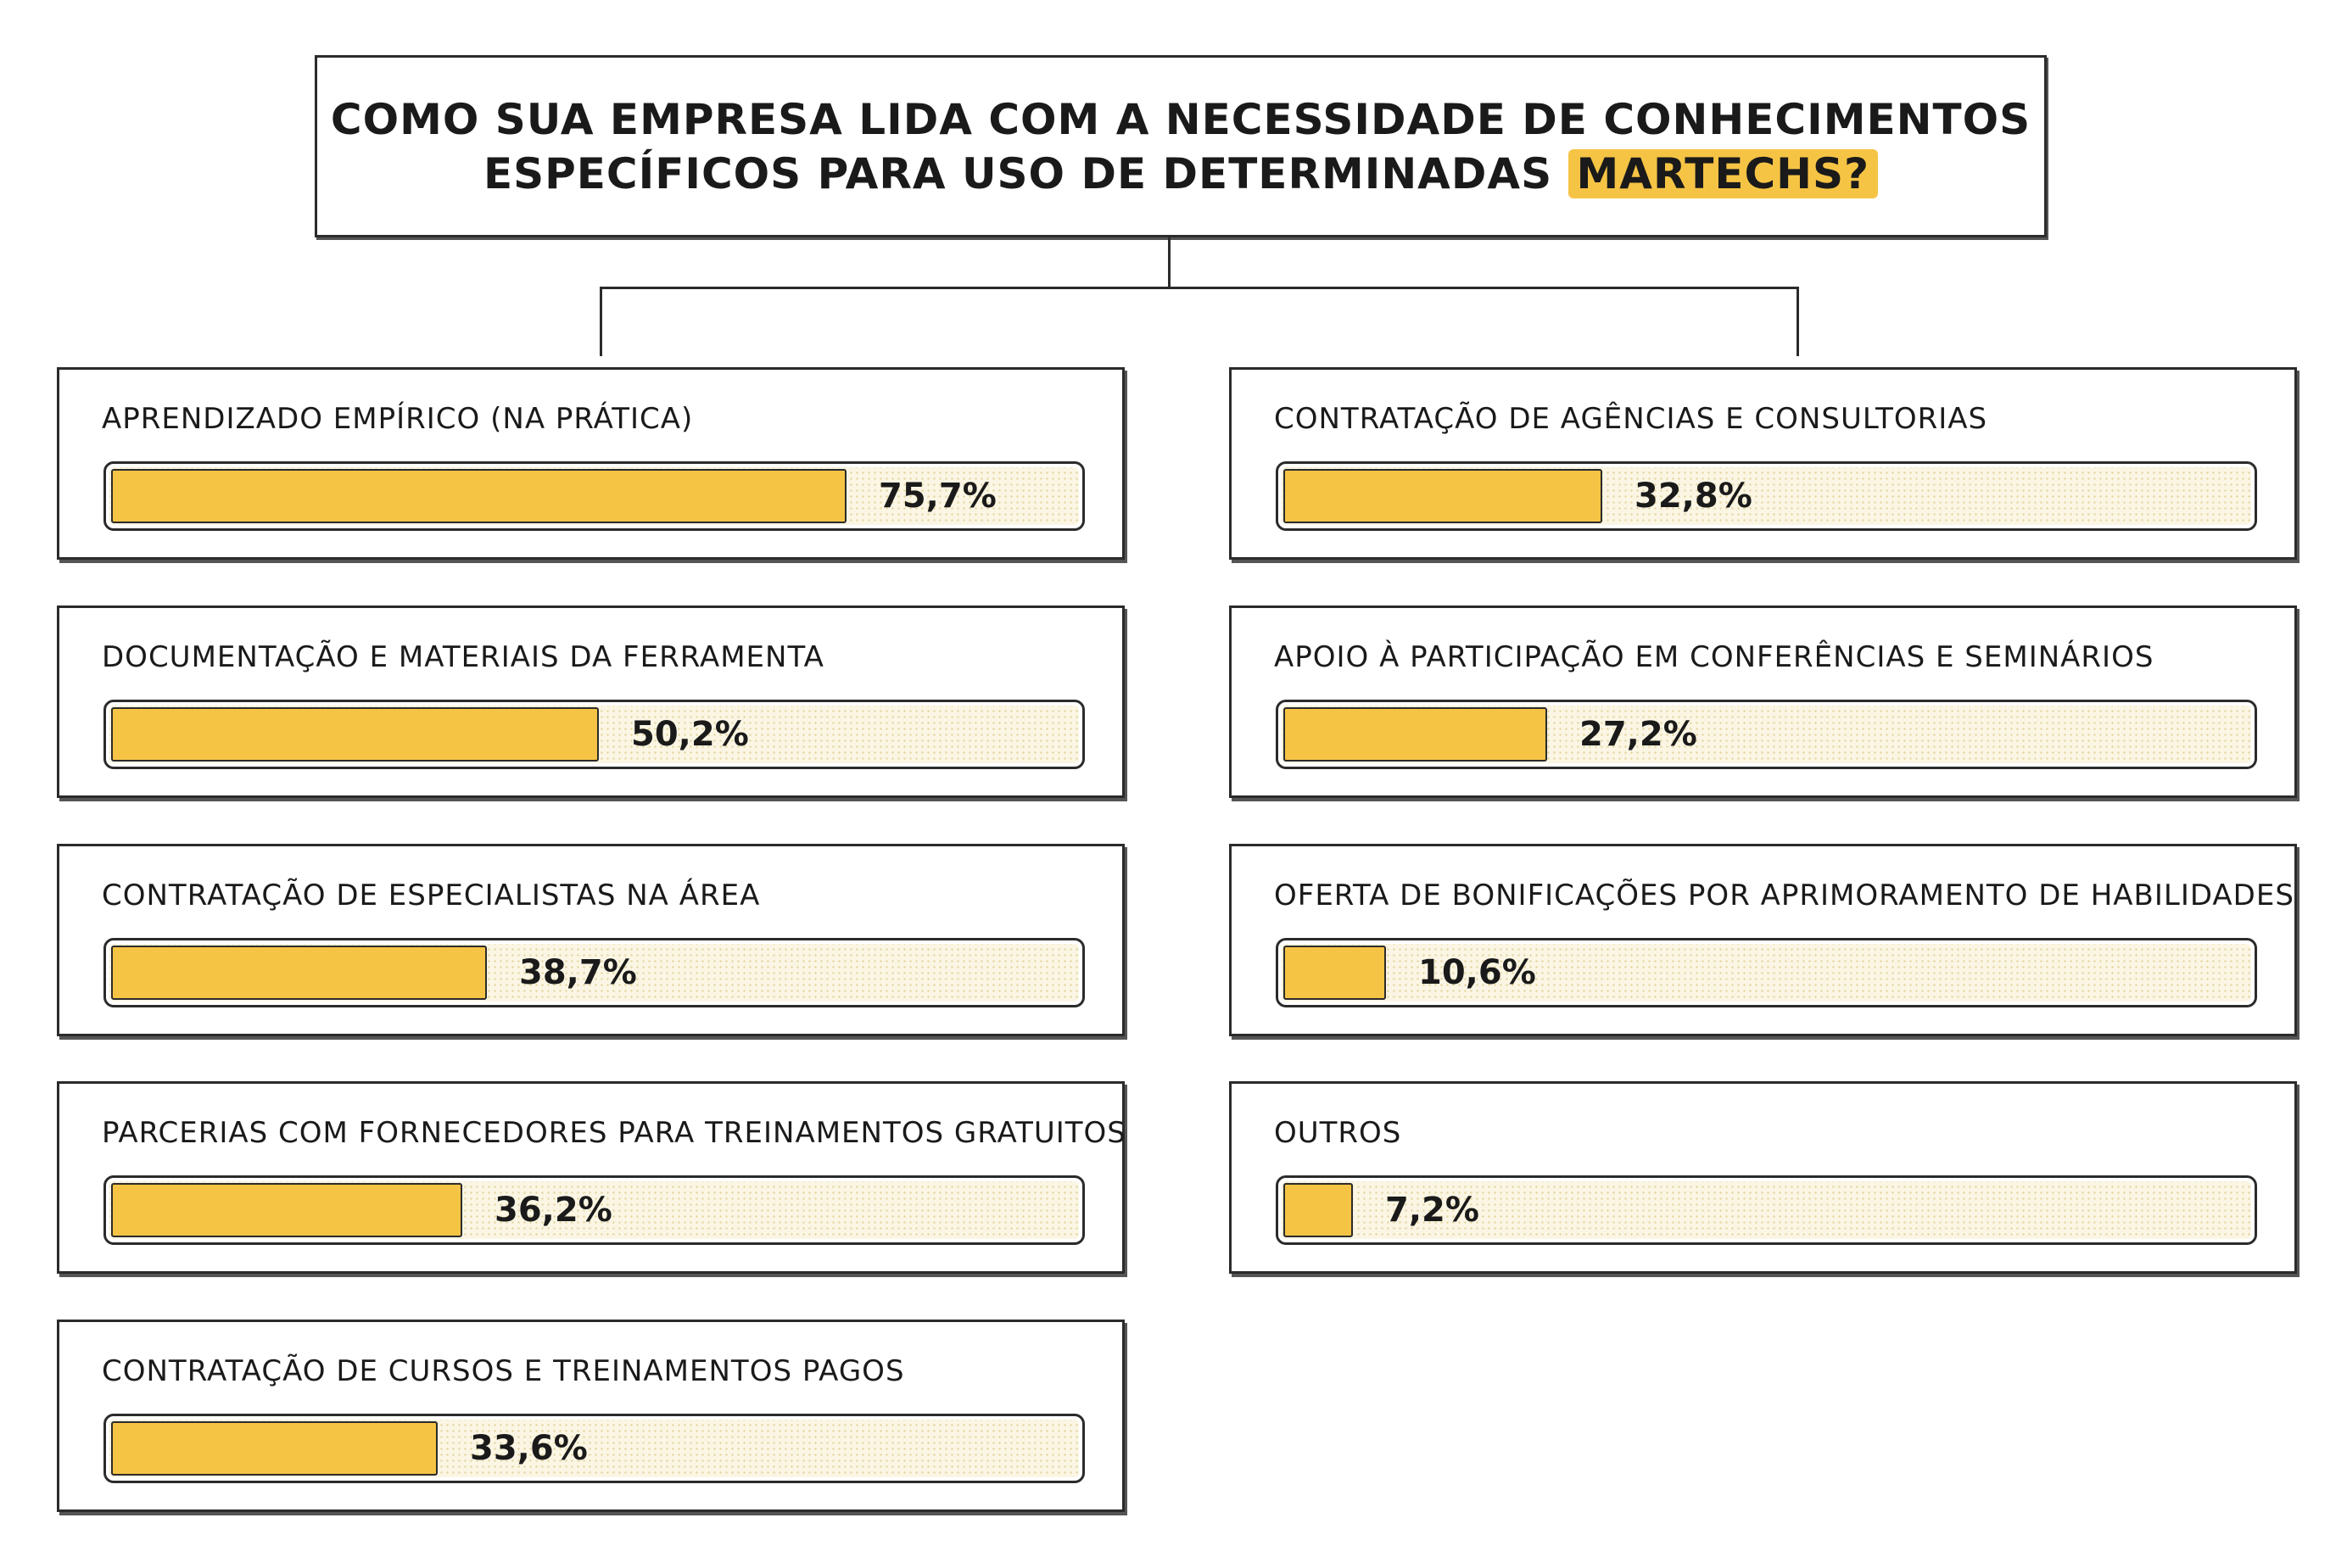 This screenshot has width=2347, height=1568. I want to click on bar-card: APRENDIZADO EMPÍRICO (NA PRÁTICA) 75,7%, so click(591, 464).